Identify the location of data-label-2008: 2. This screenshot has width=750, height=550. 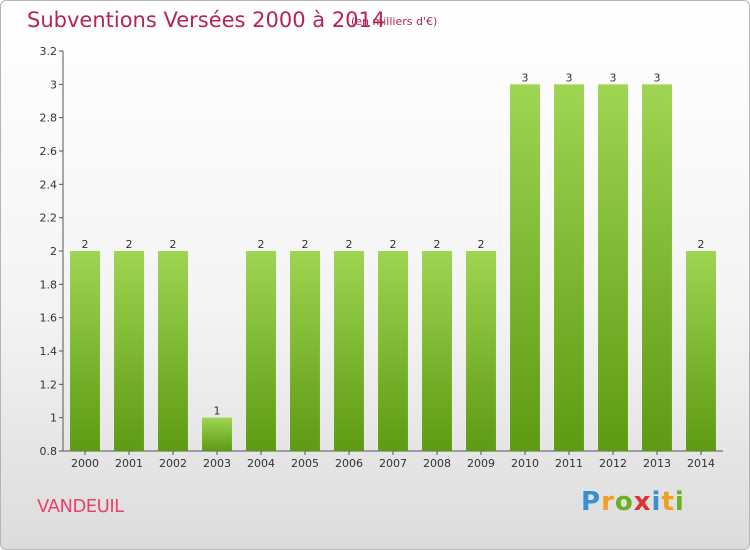
(437, 244).